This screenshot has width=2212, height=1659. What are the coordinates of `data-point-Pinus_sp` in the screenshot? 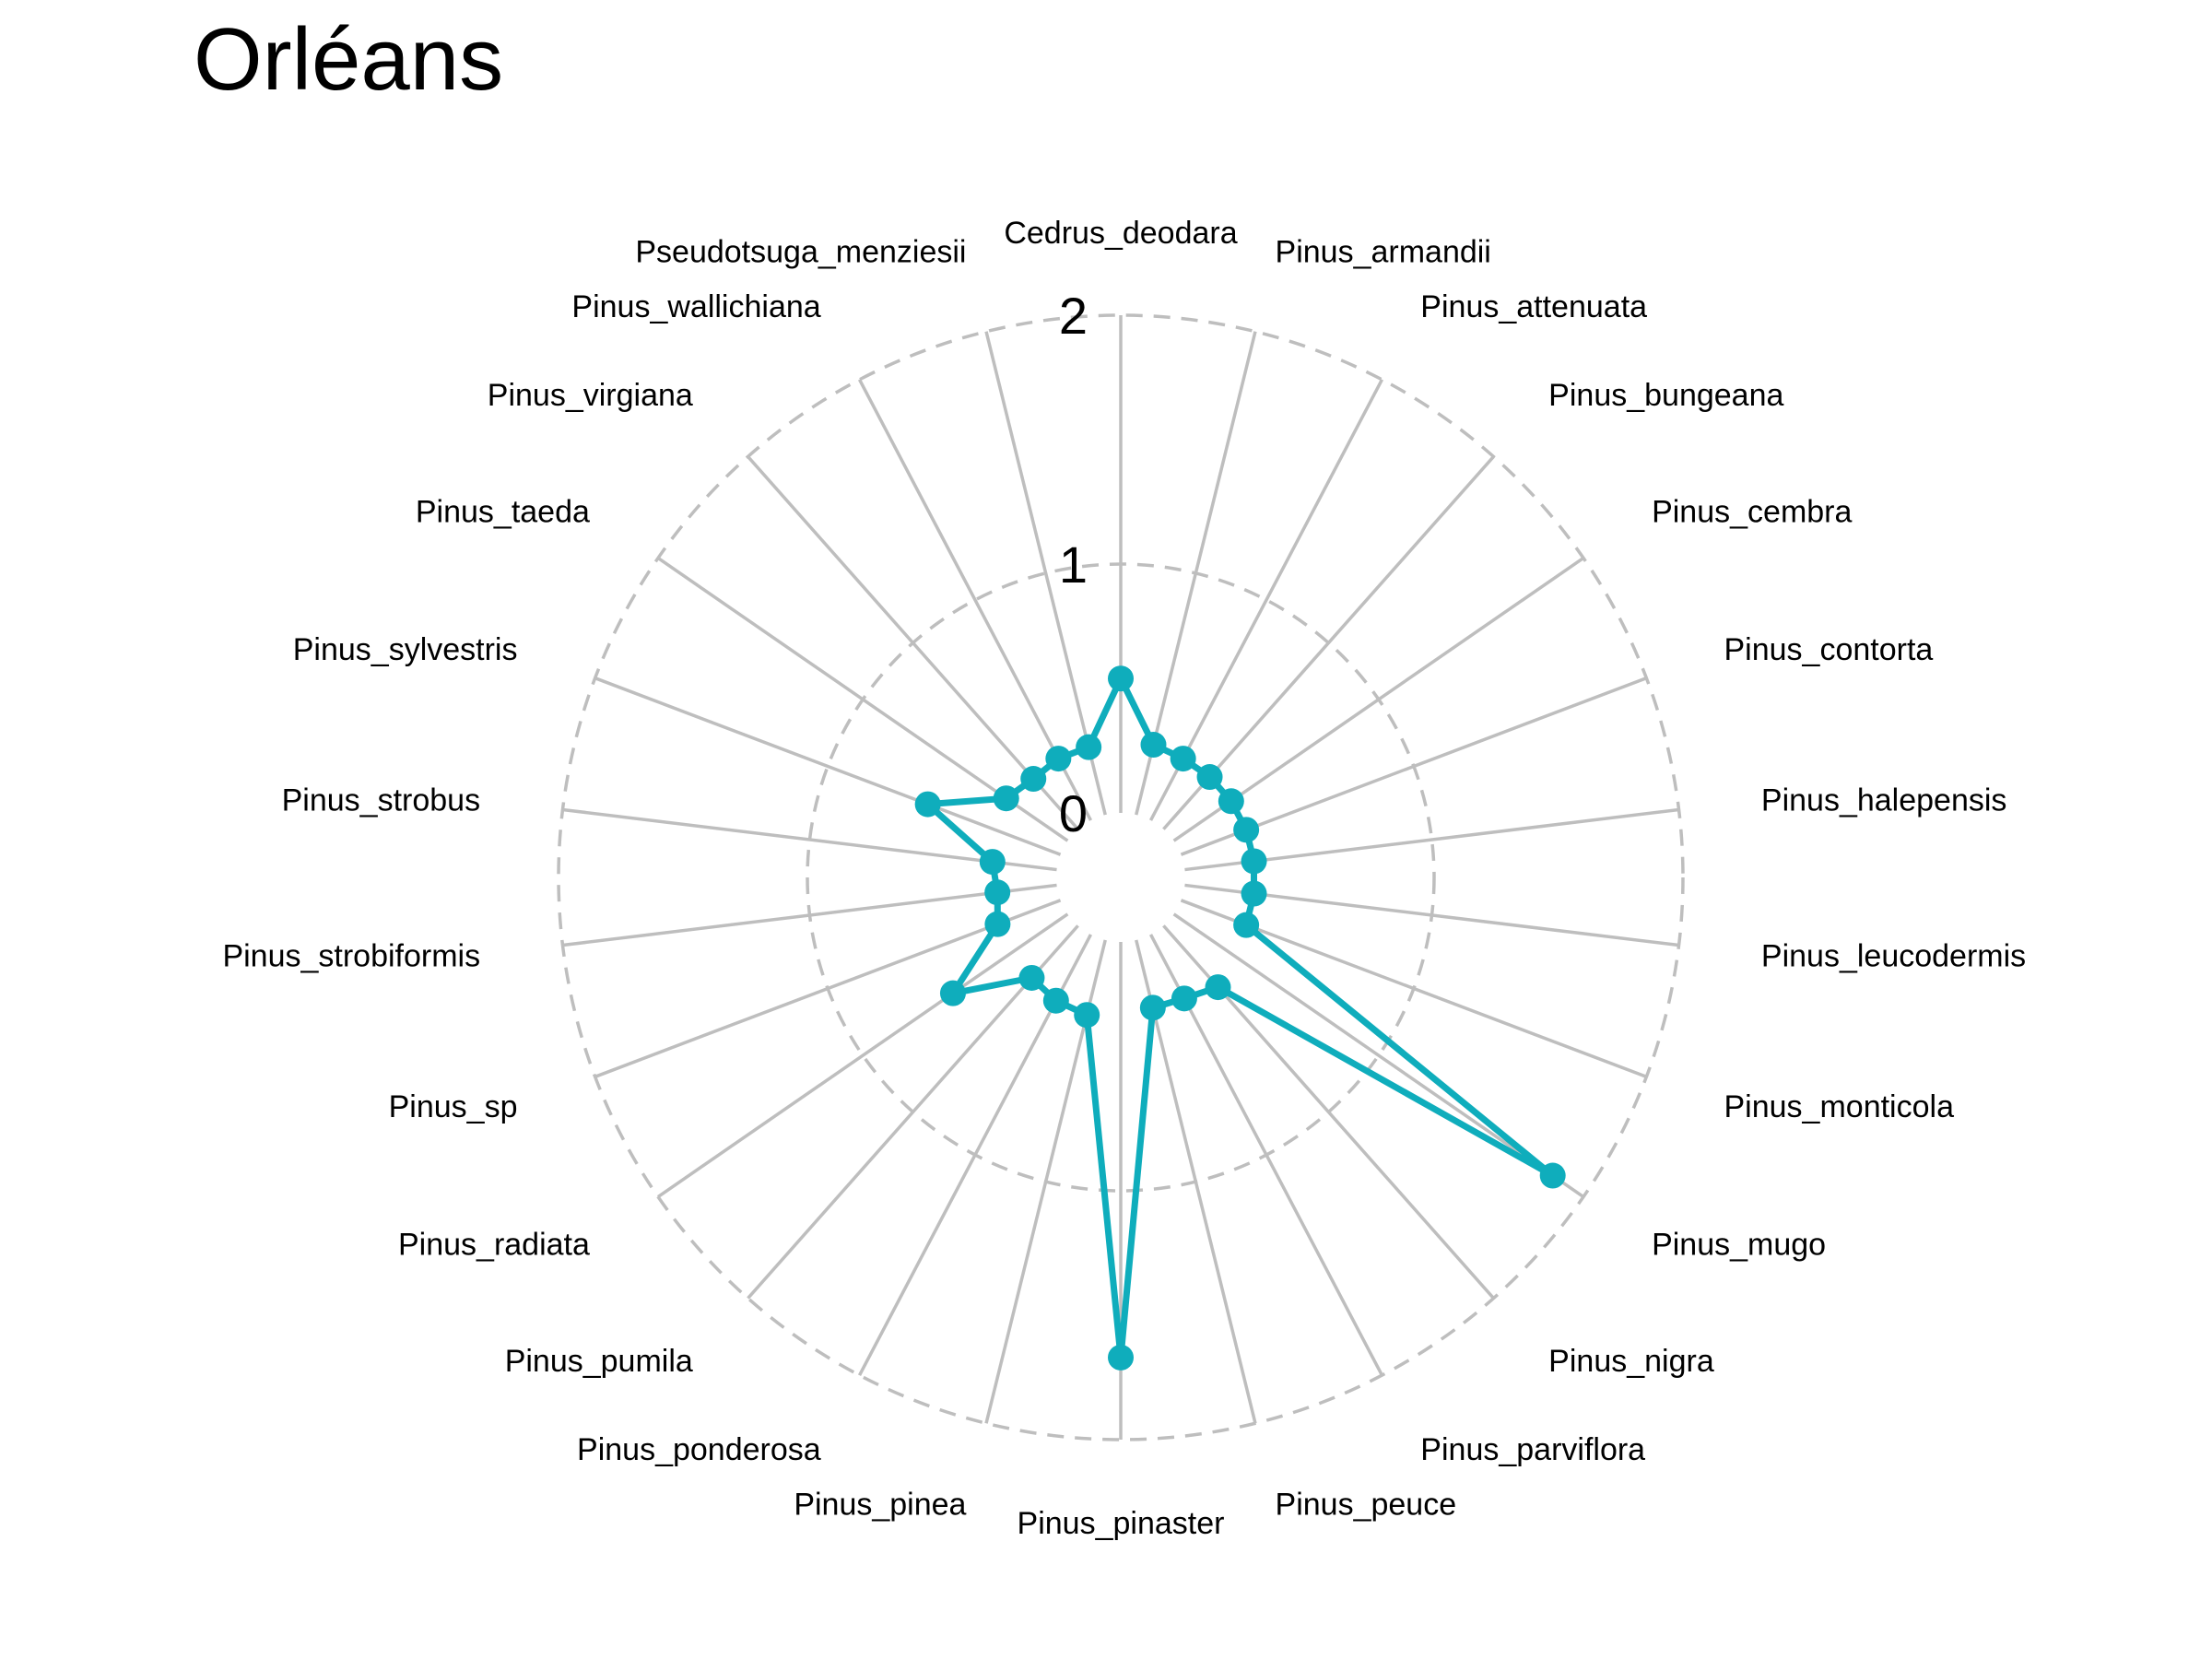 It's located at (997, 924).